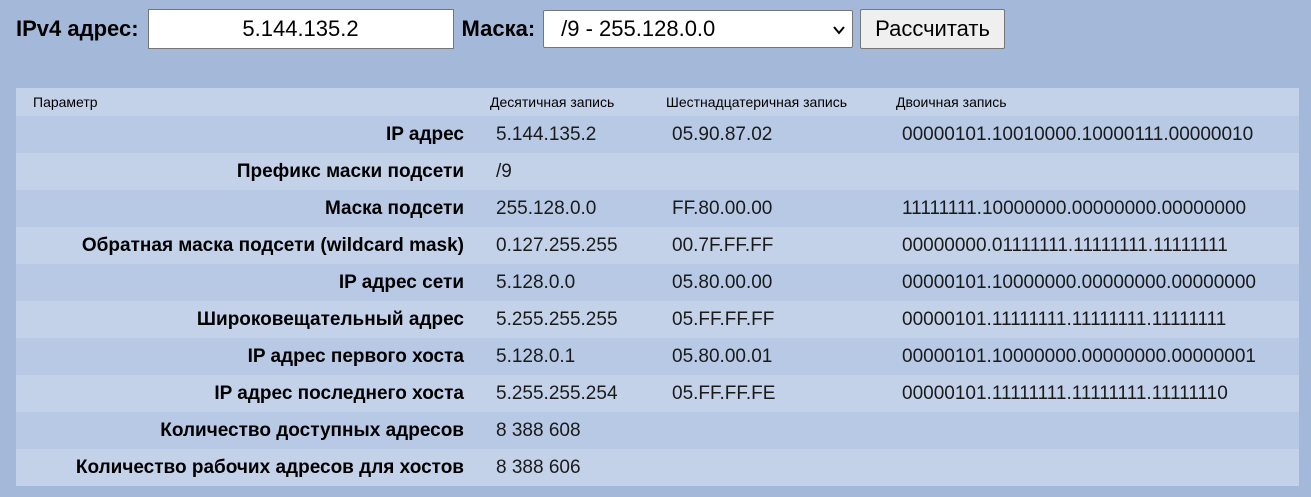 The image size is (1311, 497). Describe the element at coordinates (498, 28) in the screenshot. I see `mask-label: Маска:` at that location.